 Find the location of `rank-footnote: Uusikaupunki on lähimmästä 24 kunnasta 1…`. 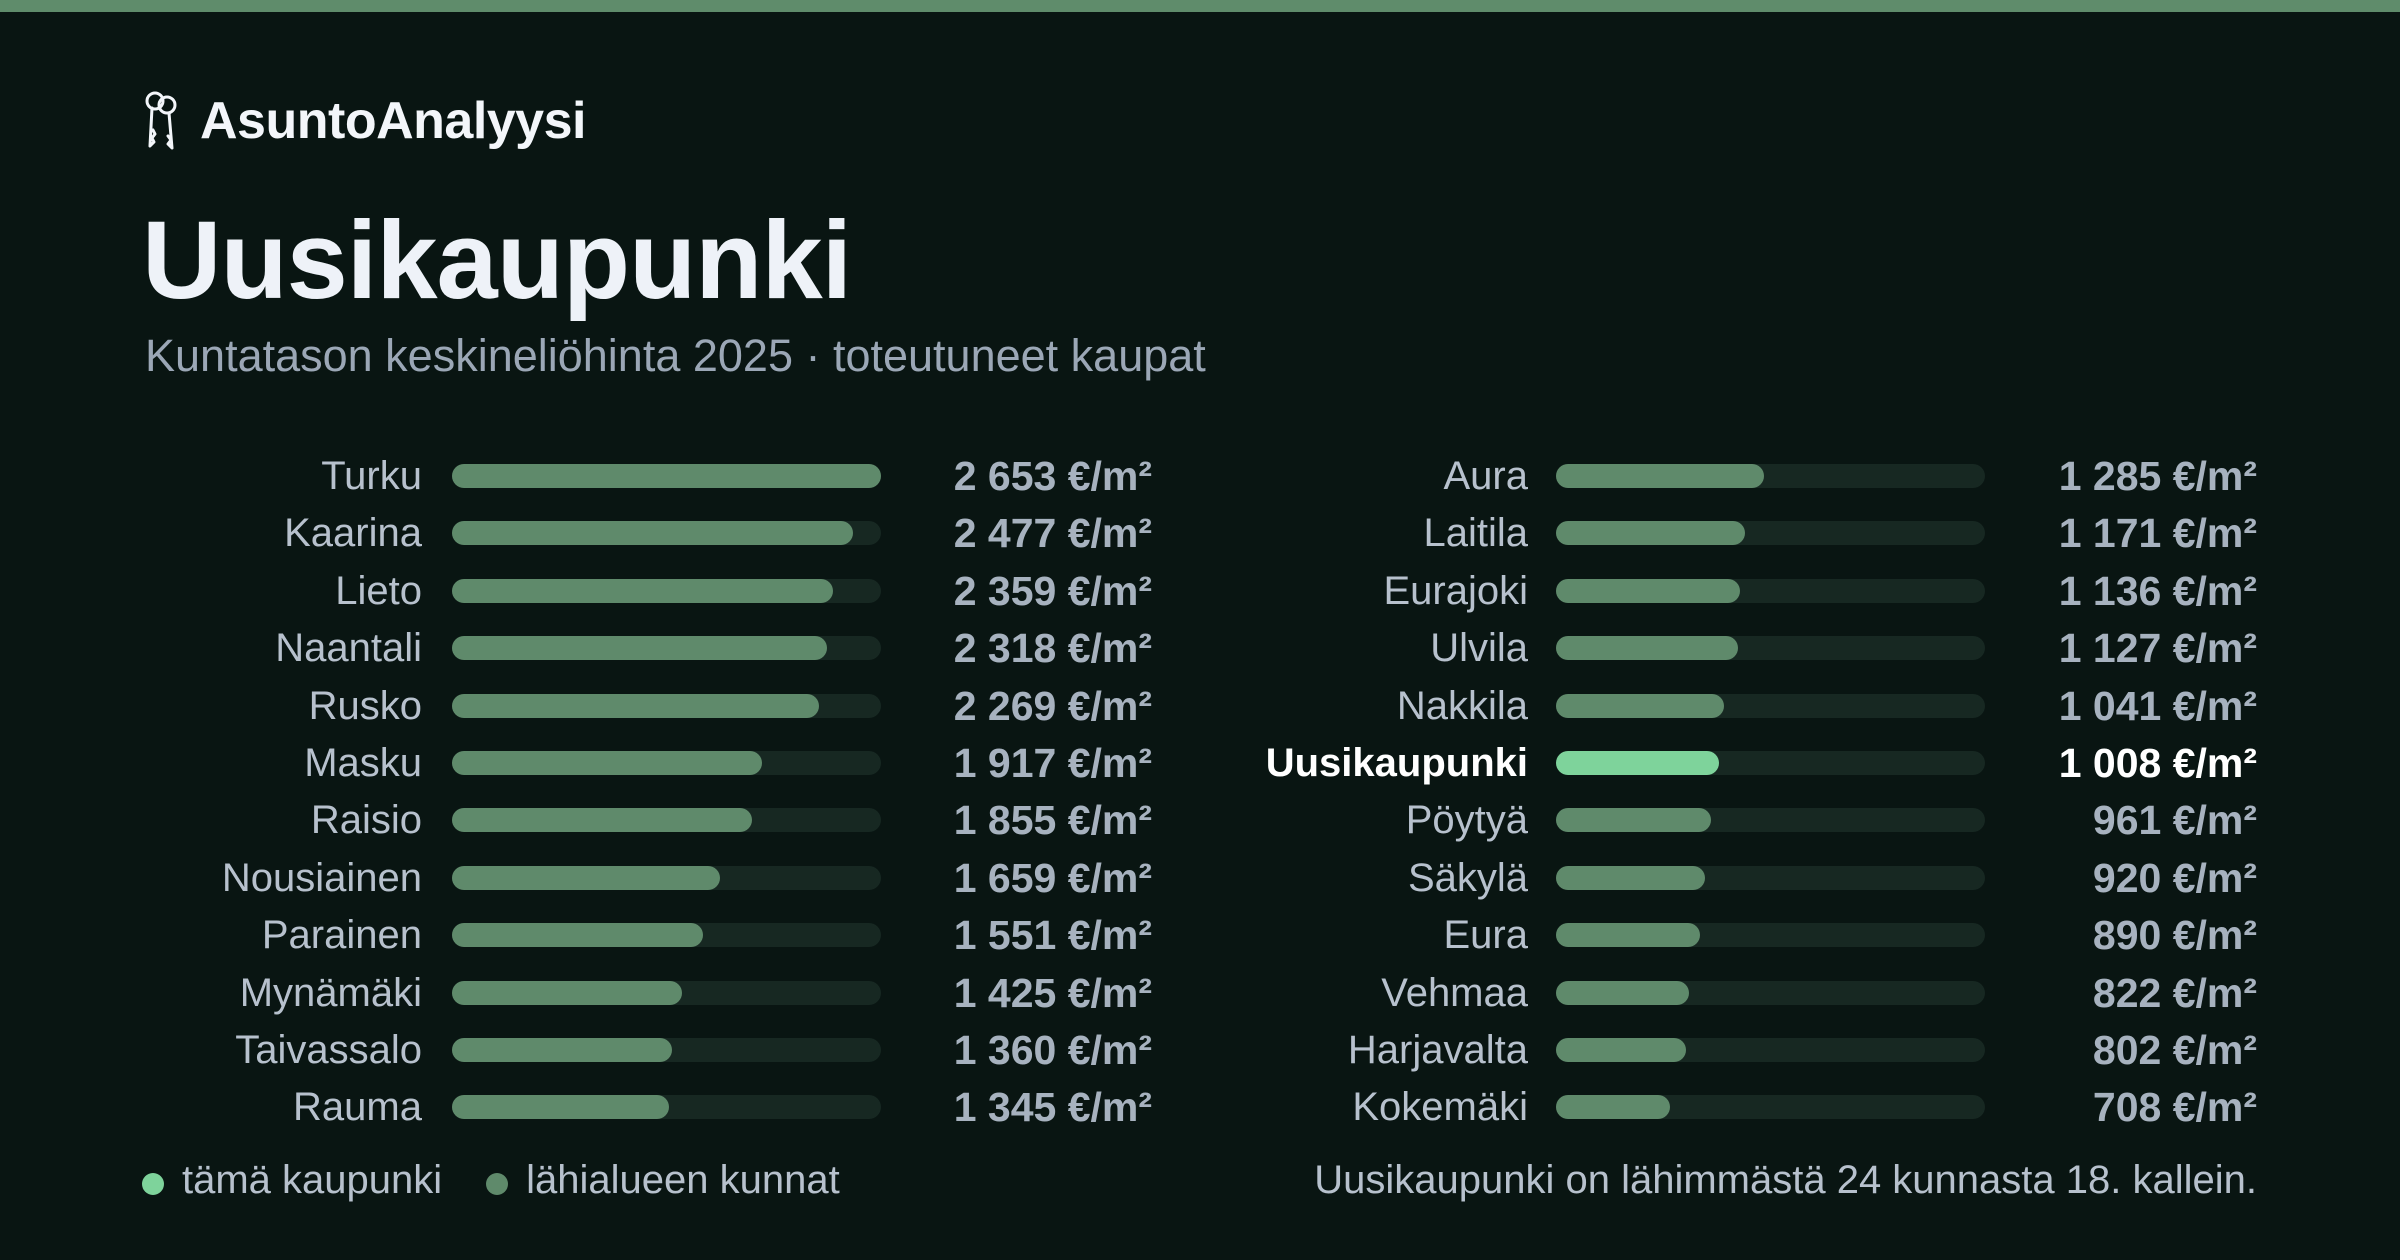

rank-footnote: Uusikaupunki on lähimmästä 24 kunnasta 1… is located at coordinates (1785, 1180).